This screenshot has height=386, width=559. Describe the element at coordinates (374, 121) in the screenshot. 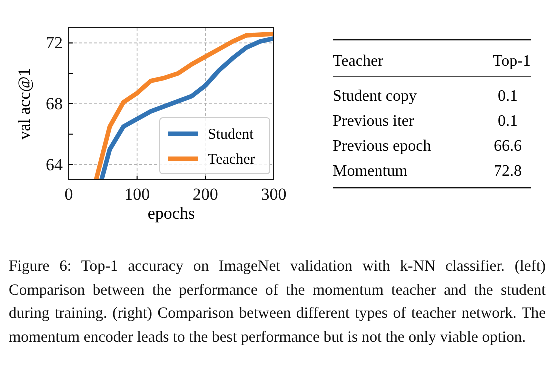

I see `category-label: Previous iter` at that location.